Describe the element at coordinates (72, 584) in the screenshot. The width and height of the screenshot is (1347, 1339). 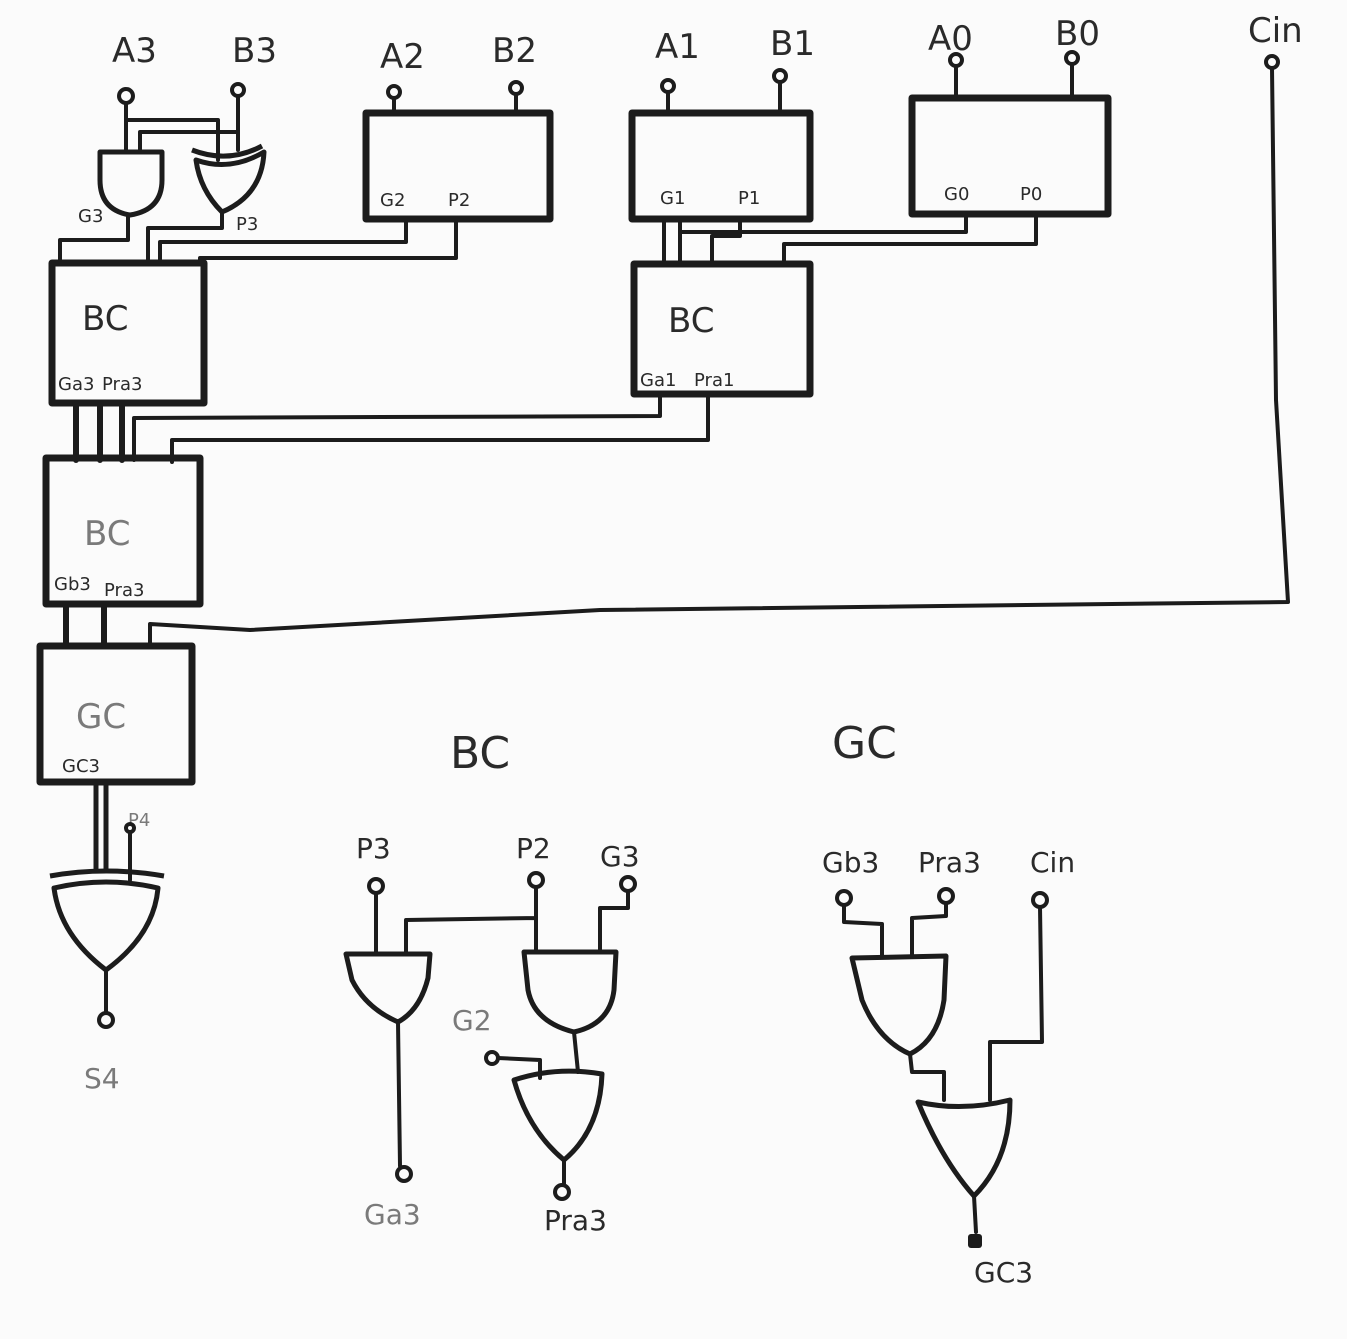
I see `bc-mid-out-g: Gb3` at that location.